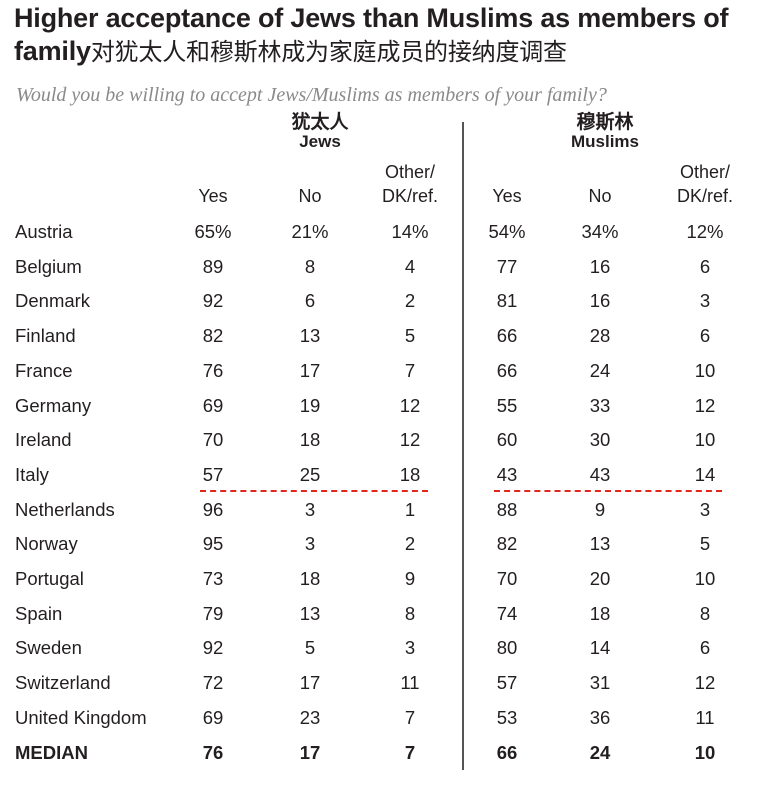 This screenshot has width=760, height=789. I want to click on group-divider, so click(463, 446).